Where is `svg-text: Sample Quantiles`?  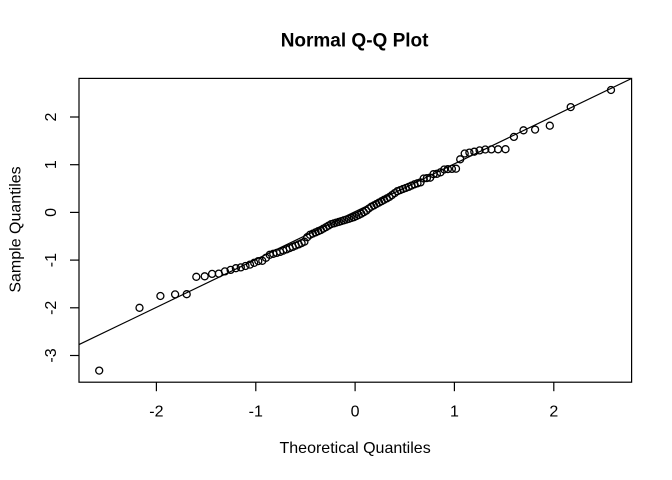
svg-text: Sample Quantiles is located at coordinates (16, 229).